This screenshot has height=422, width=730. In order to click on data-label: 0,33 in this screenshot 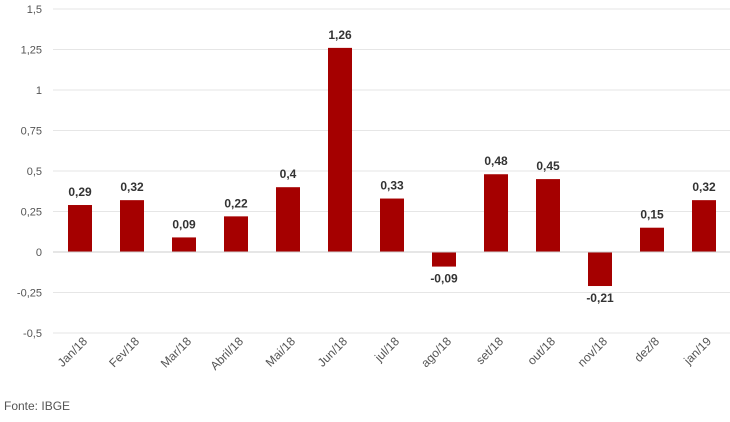, I will do `click(392, 186)`.